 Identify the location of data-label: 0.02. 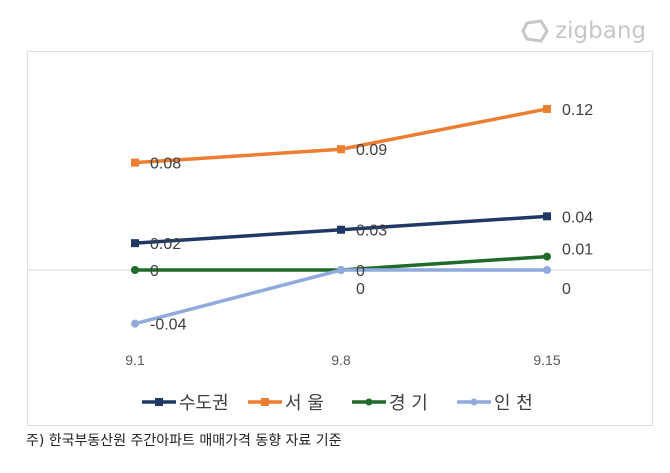
(165, 244).